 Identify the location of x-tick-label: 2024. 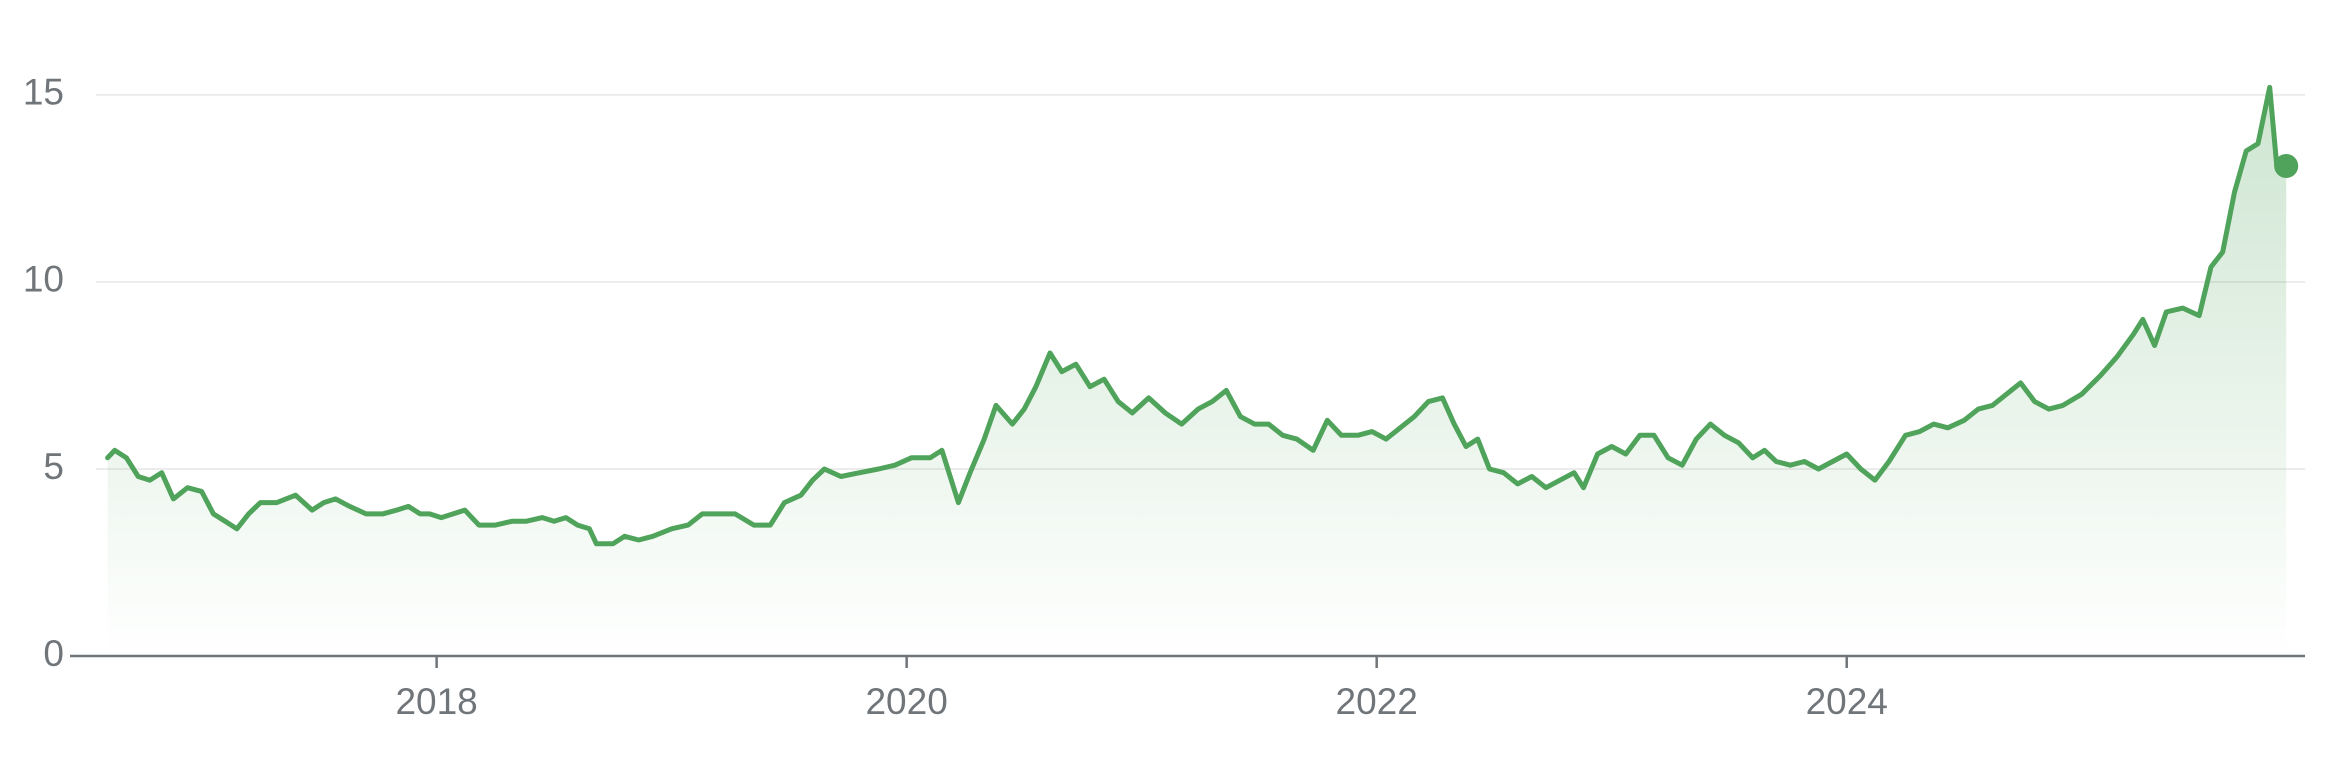
(1847, 701).